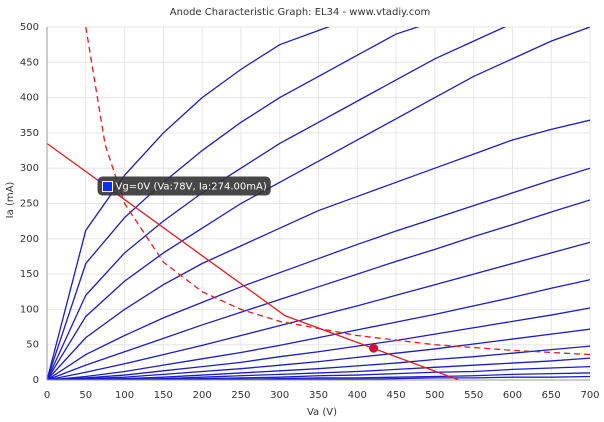 The width and height of the screenshot is (604, 422). I want to click on y-tick-label: 450, so click(29, 62).